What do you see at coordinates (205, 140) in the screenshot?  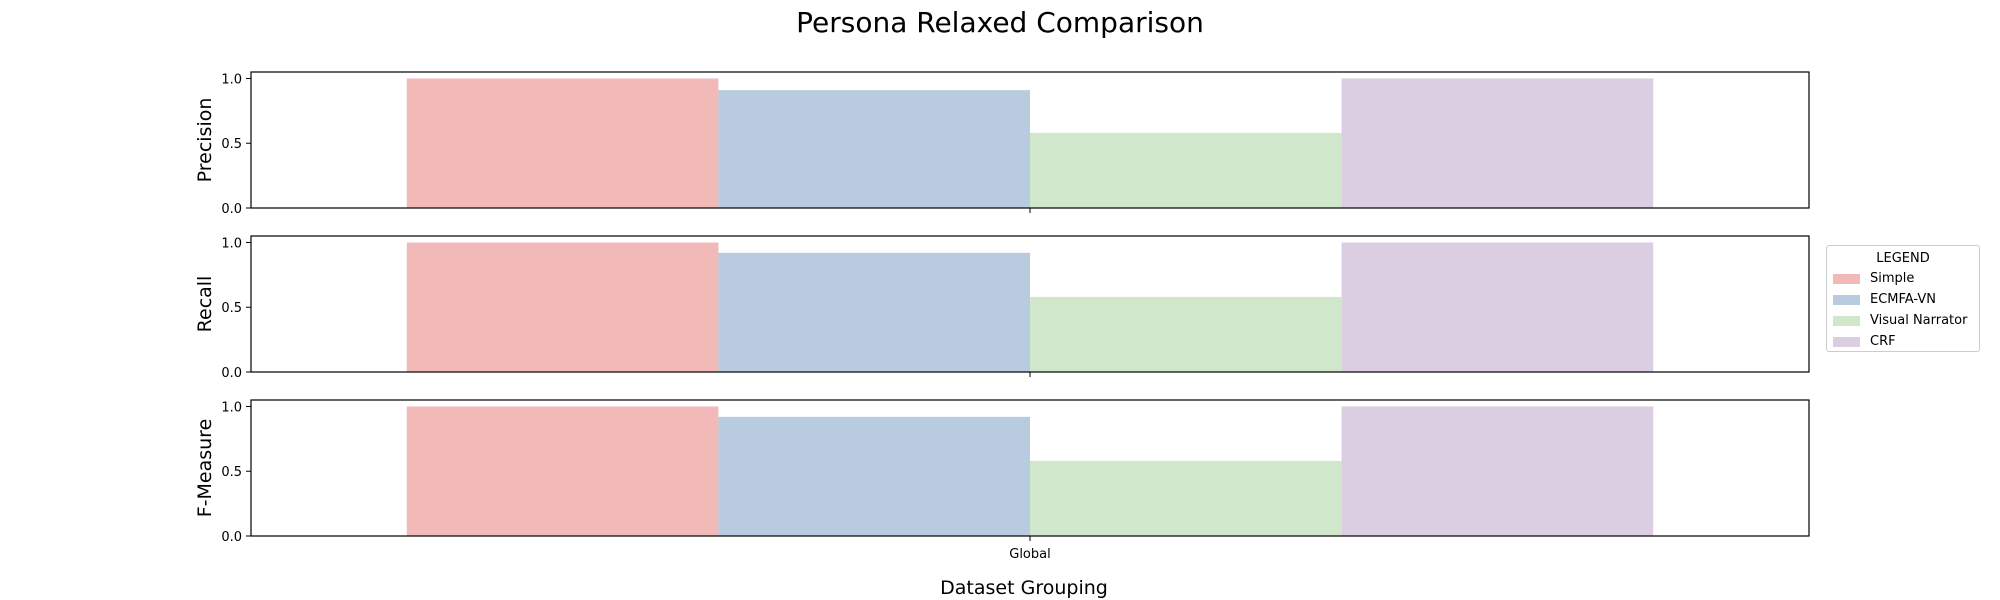 I see `y-axis-label-0: Precision` at bounding box center [205, 140].